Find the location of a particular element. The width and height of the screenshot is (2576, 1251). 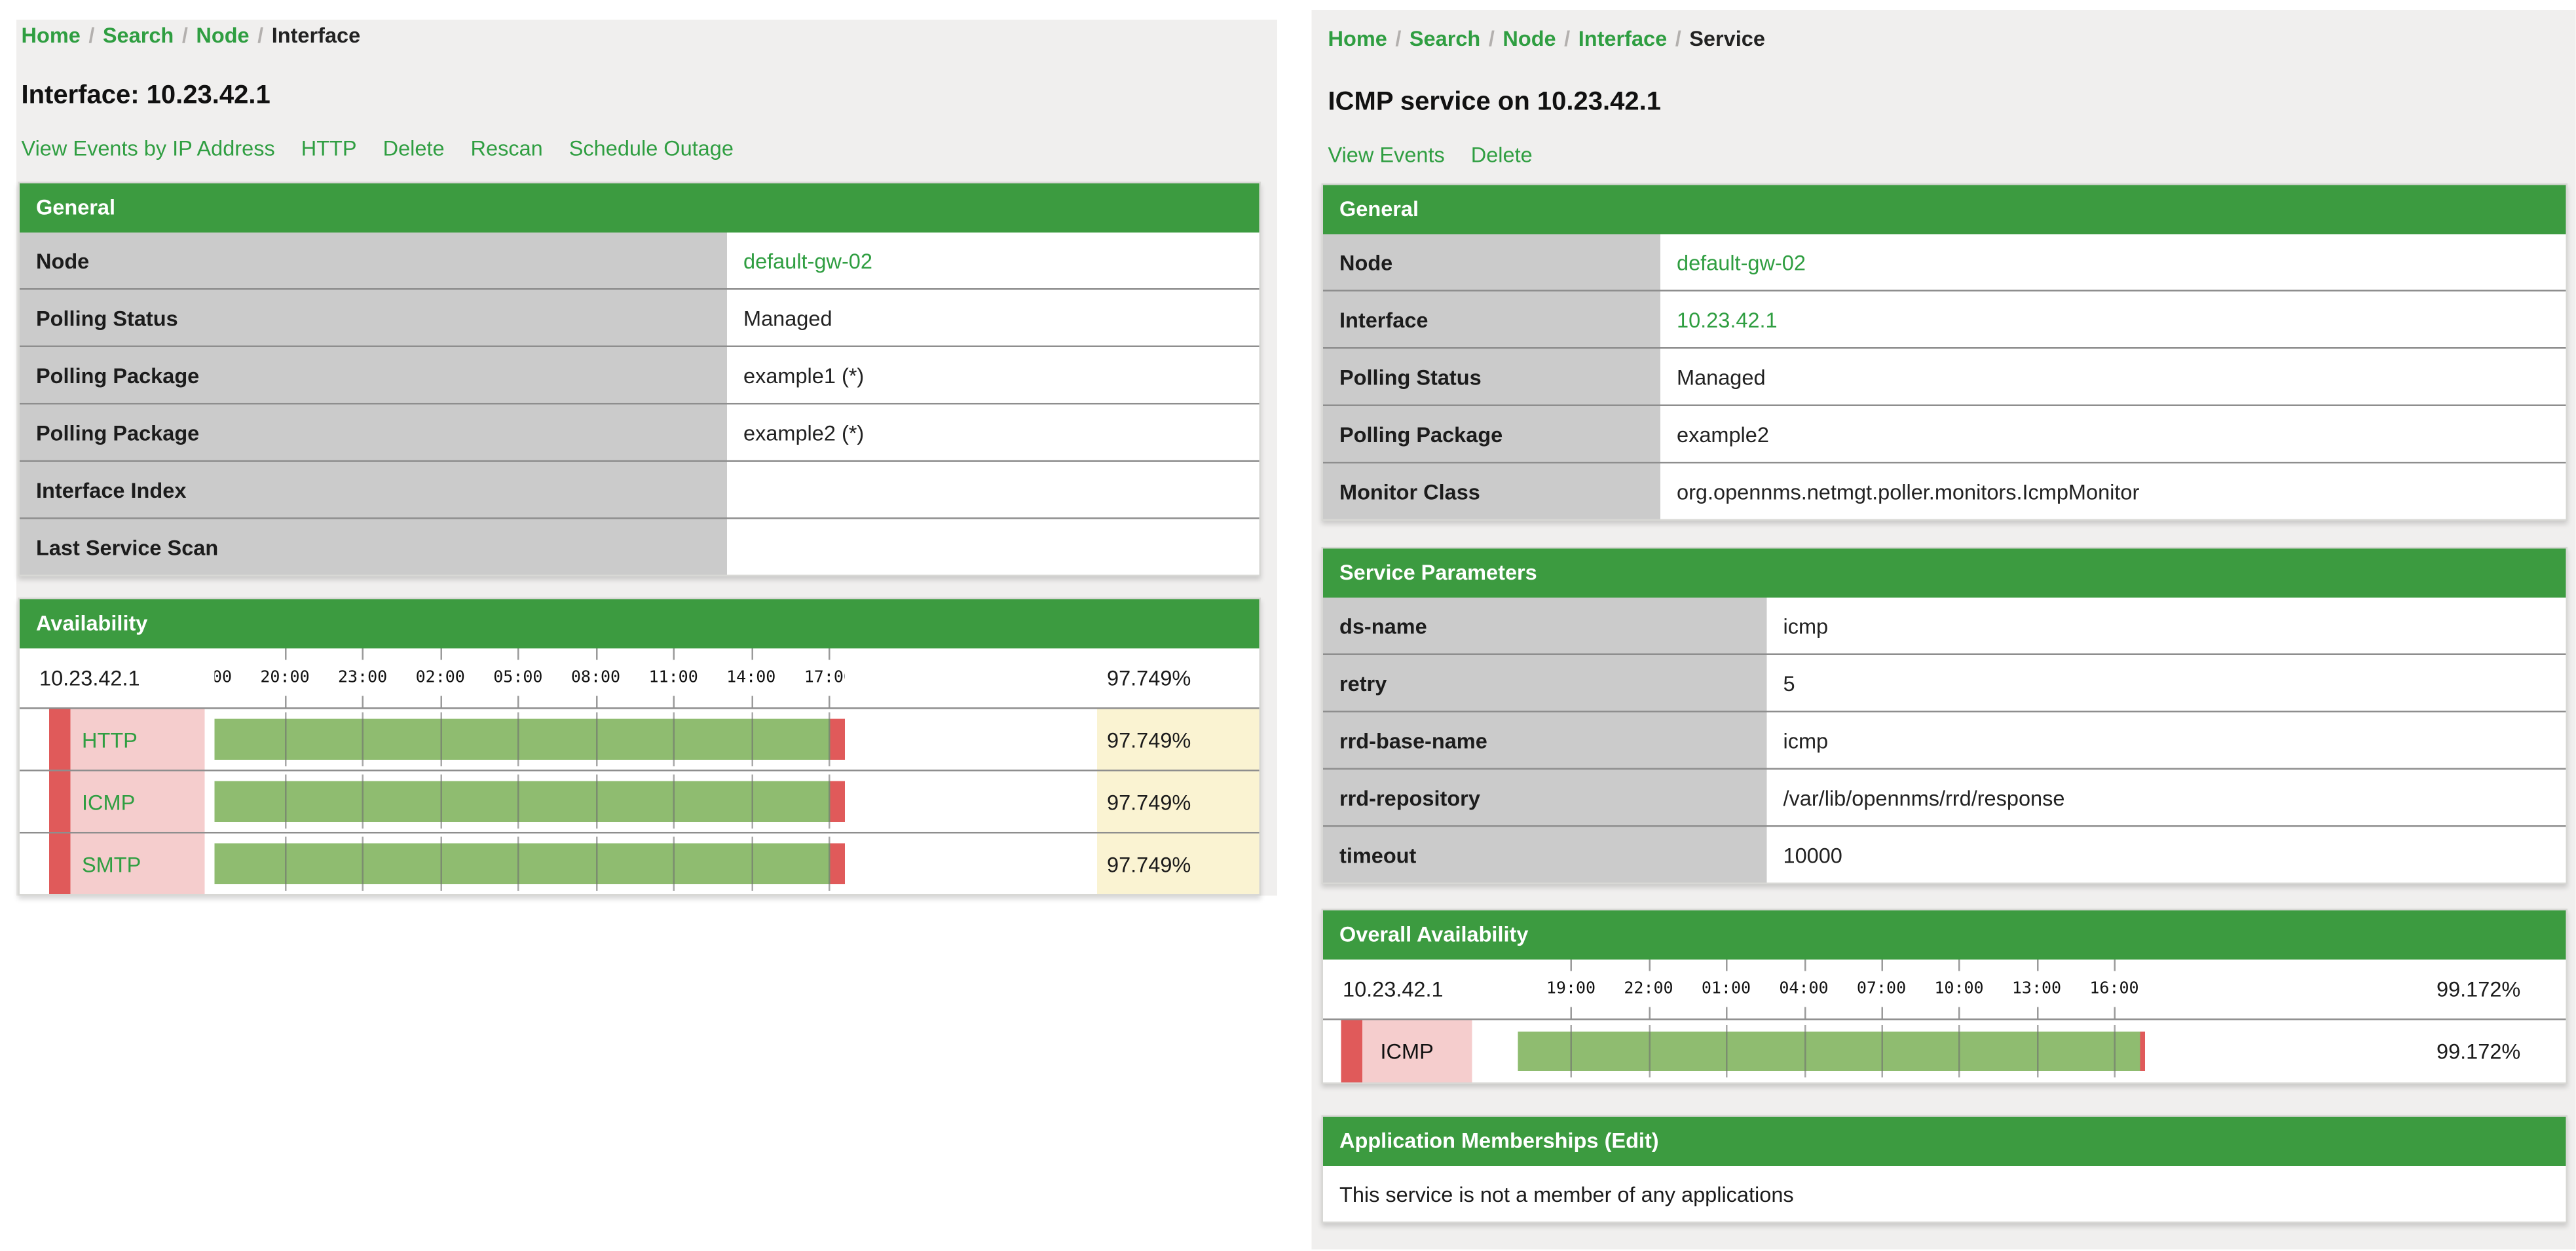

value-link: 10.23.42.1 is located at coordinates (1727, 319).